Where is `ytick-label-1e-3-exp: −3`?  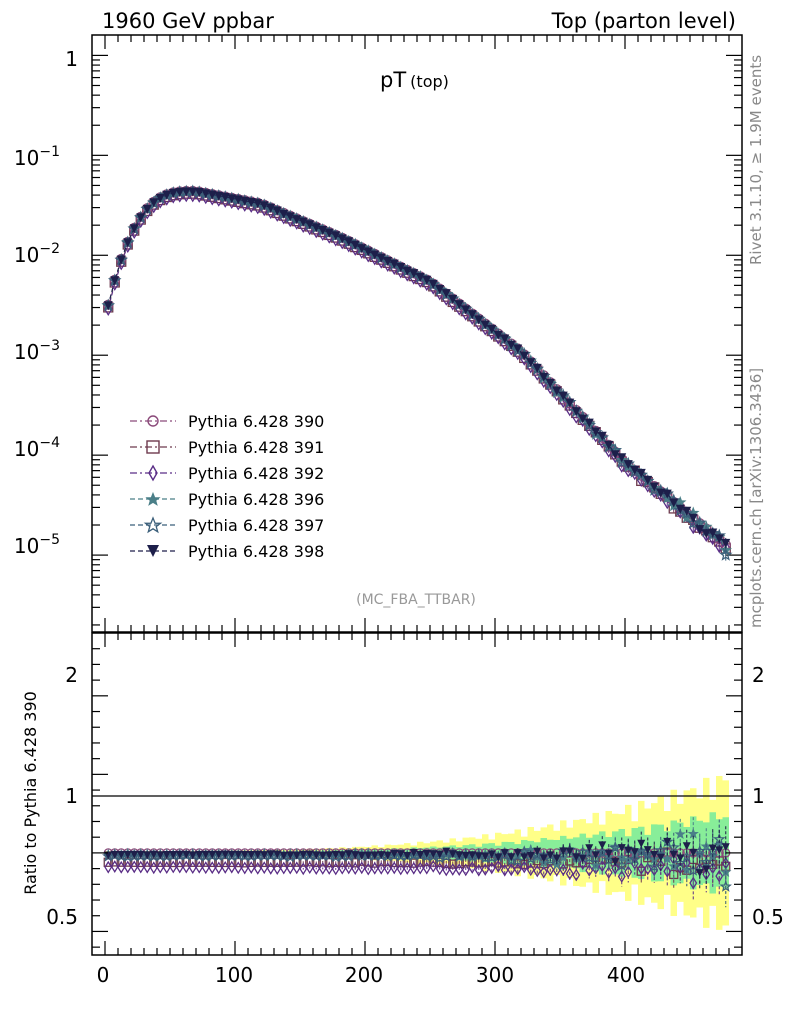 ytick-label-1e-3-exp: −3 is located at coordinates (49, 346).